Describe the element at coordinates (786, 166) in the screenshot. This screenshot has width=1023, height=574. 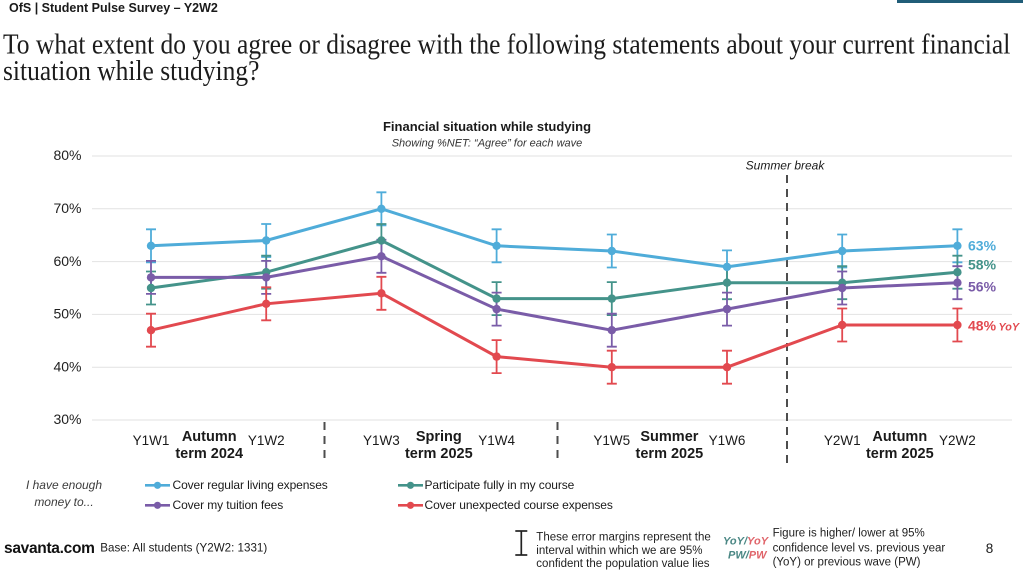
I see `svg-text: Summer break` at that location.